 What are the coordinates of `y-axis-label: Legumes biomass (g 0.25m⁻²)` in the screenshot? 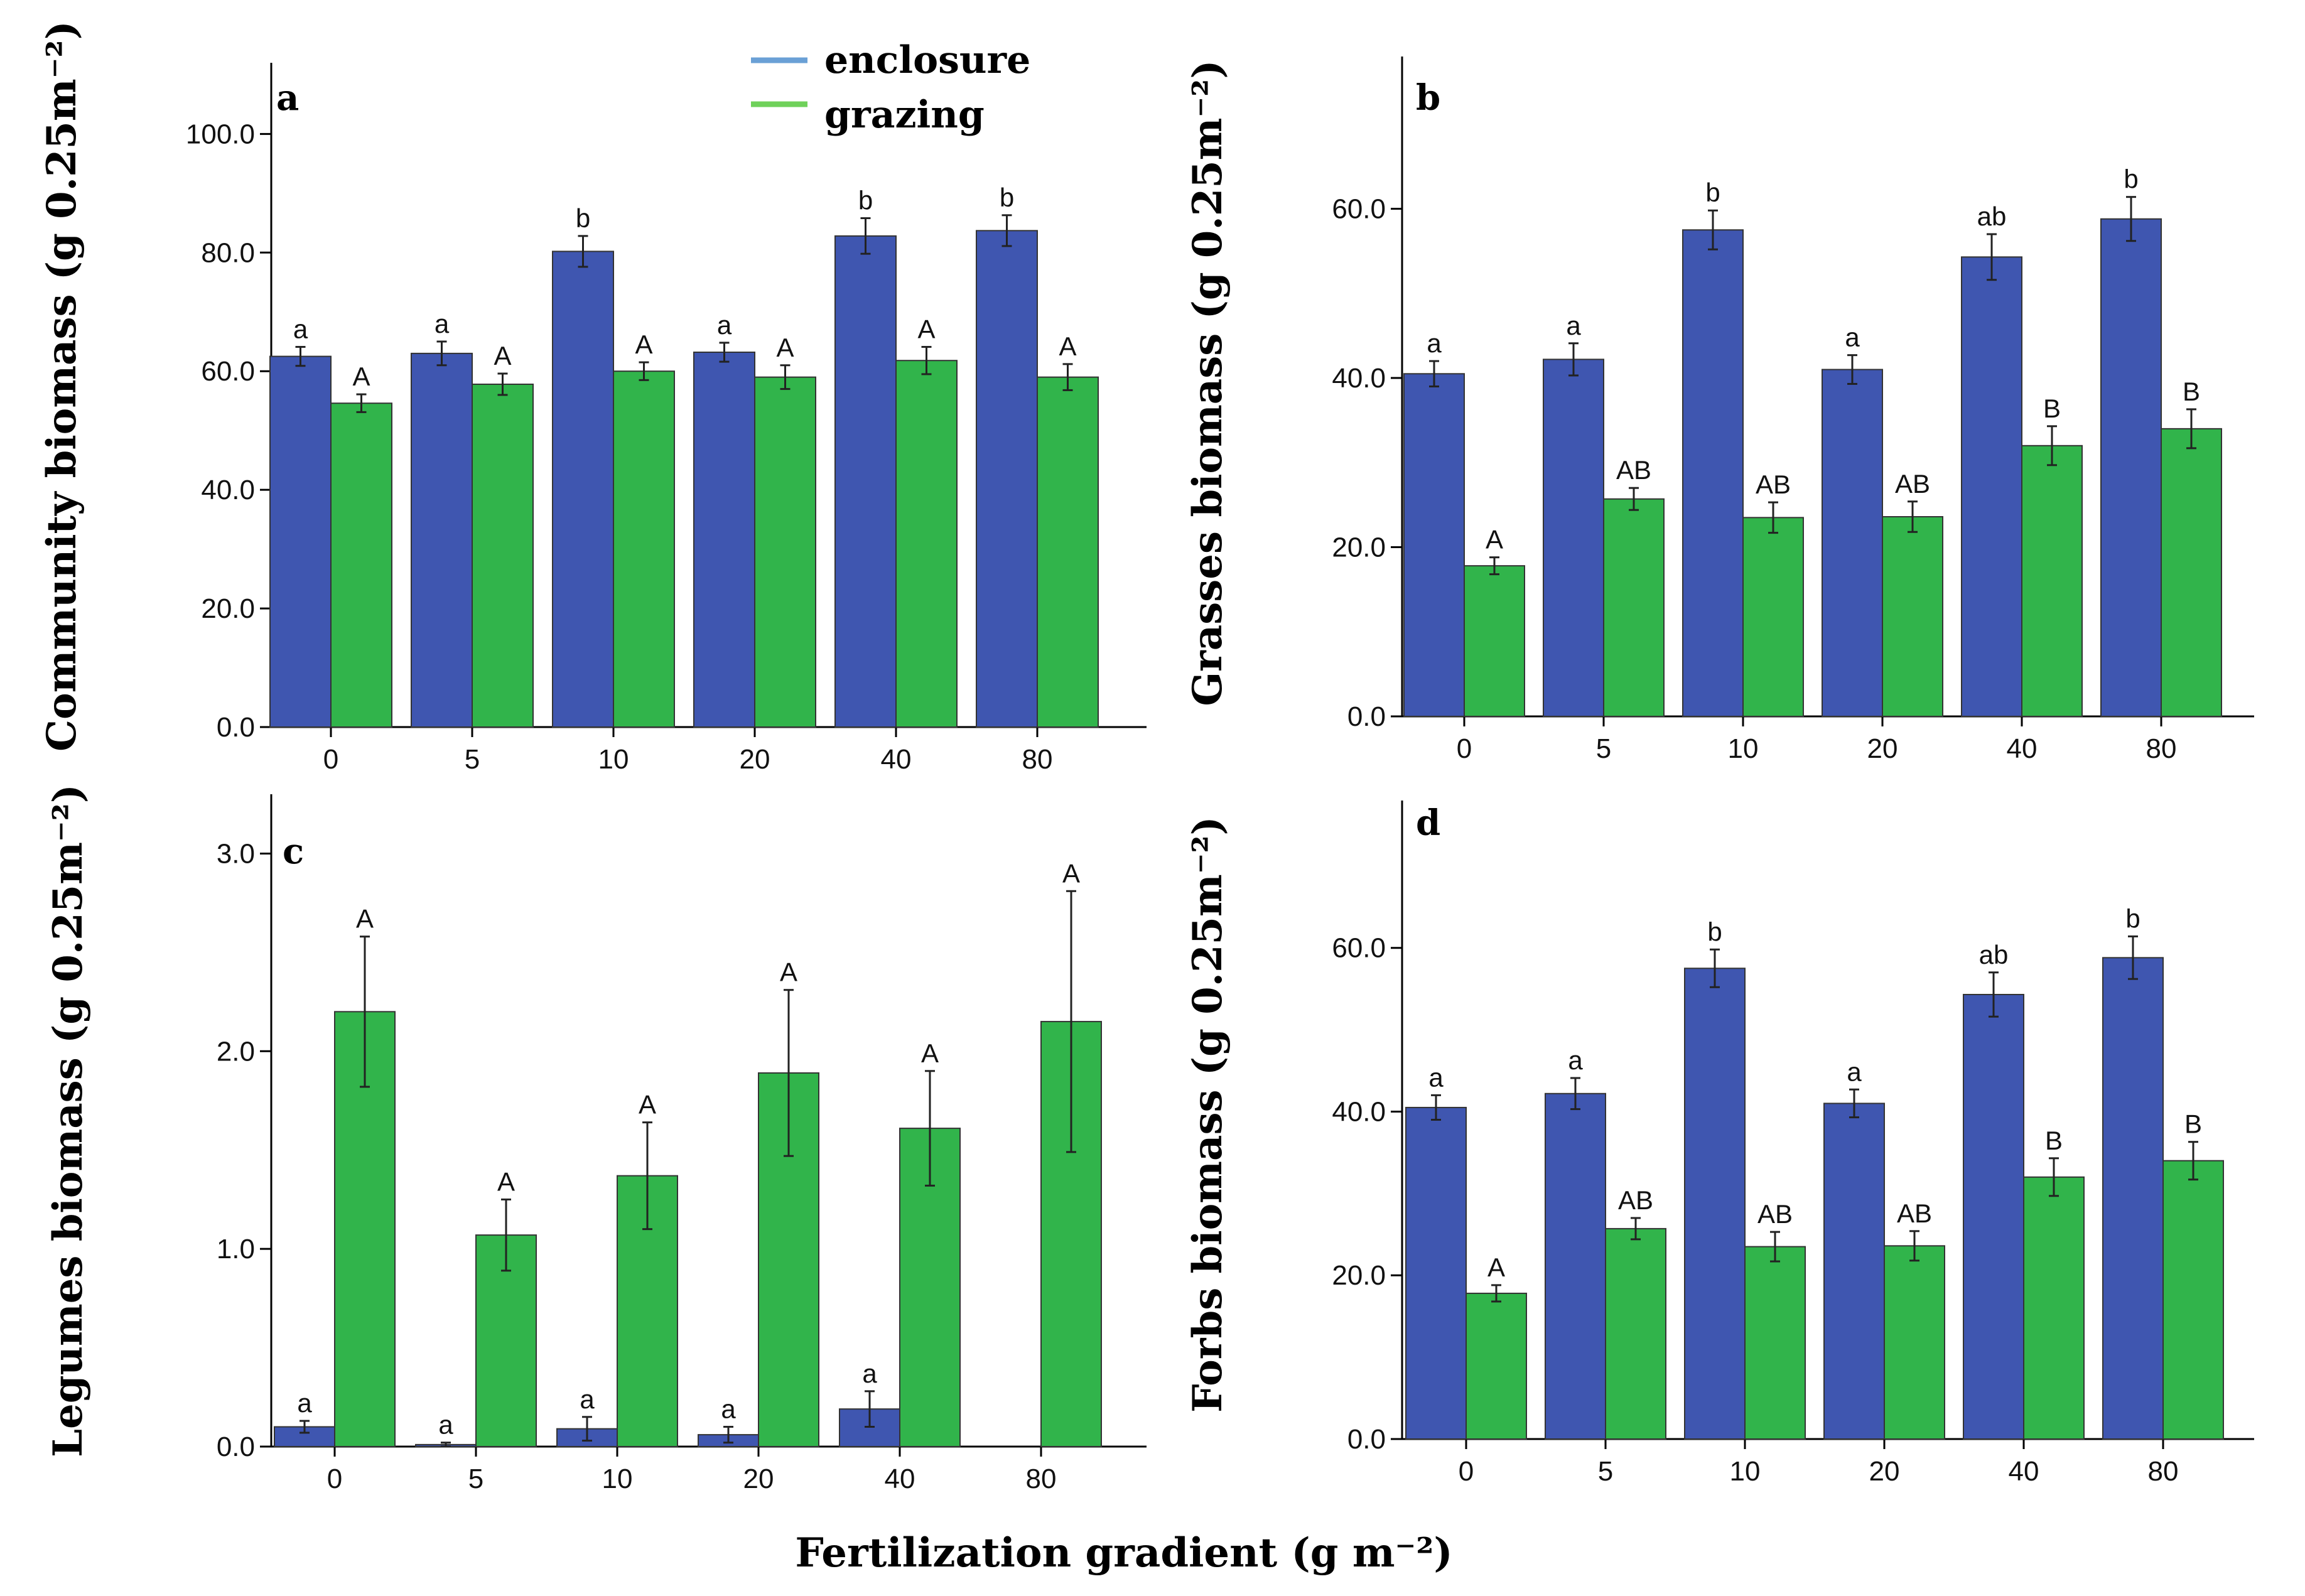 It's located at (68, 1120).